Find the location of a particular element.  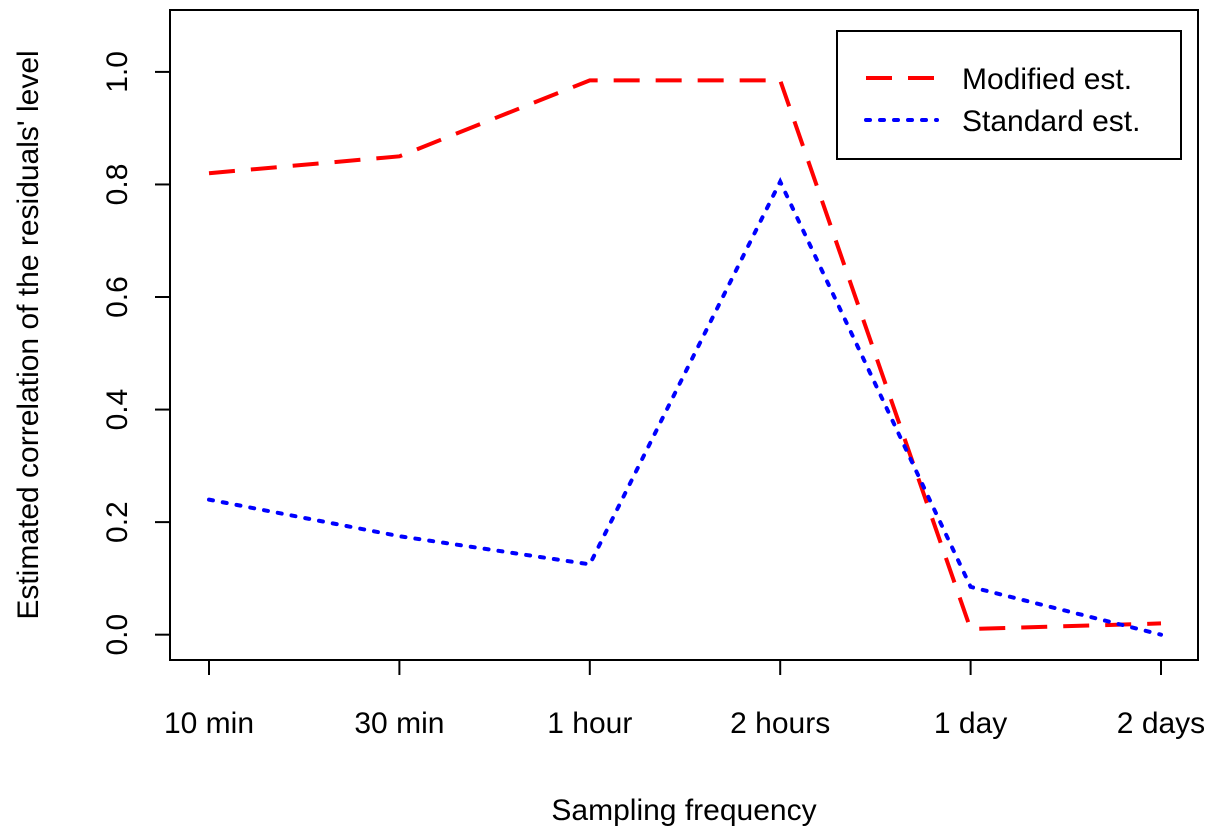

legend: Modified est. Standard est. is located at coordinates (1009, 95).